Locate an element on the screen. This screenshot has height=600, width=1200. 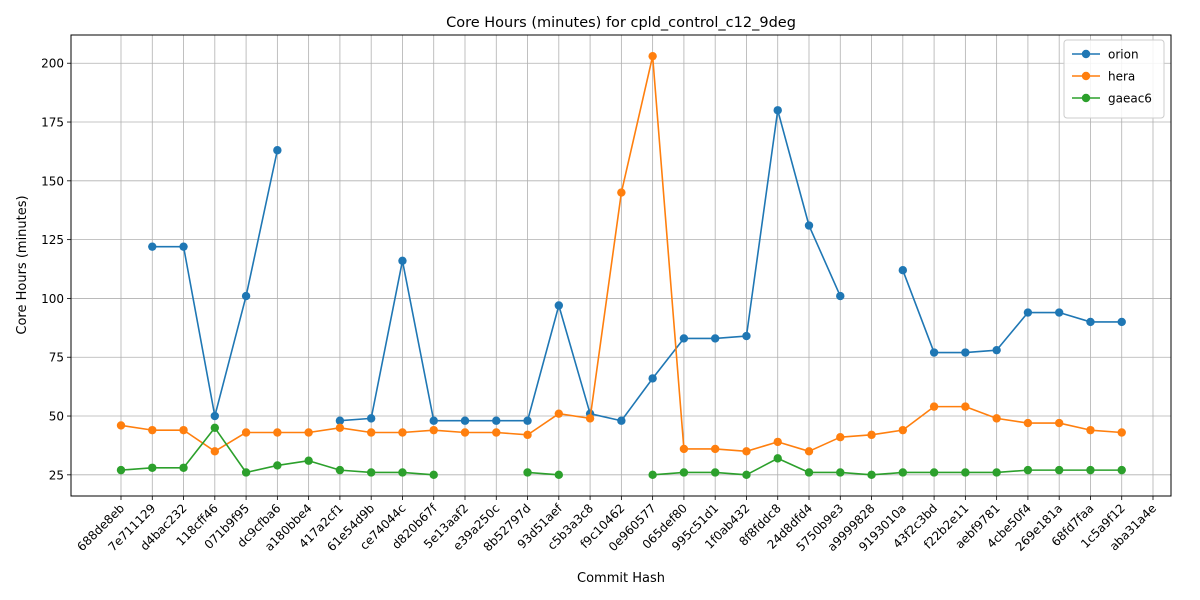
legend-label-gaeac6: gaeac6 is located at coordinates (1130, 99).